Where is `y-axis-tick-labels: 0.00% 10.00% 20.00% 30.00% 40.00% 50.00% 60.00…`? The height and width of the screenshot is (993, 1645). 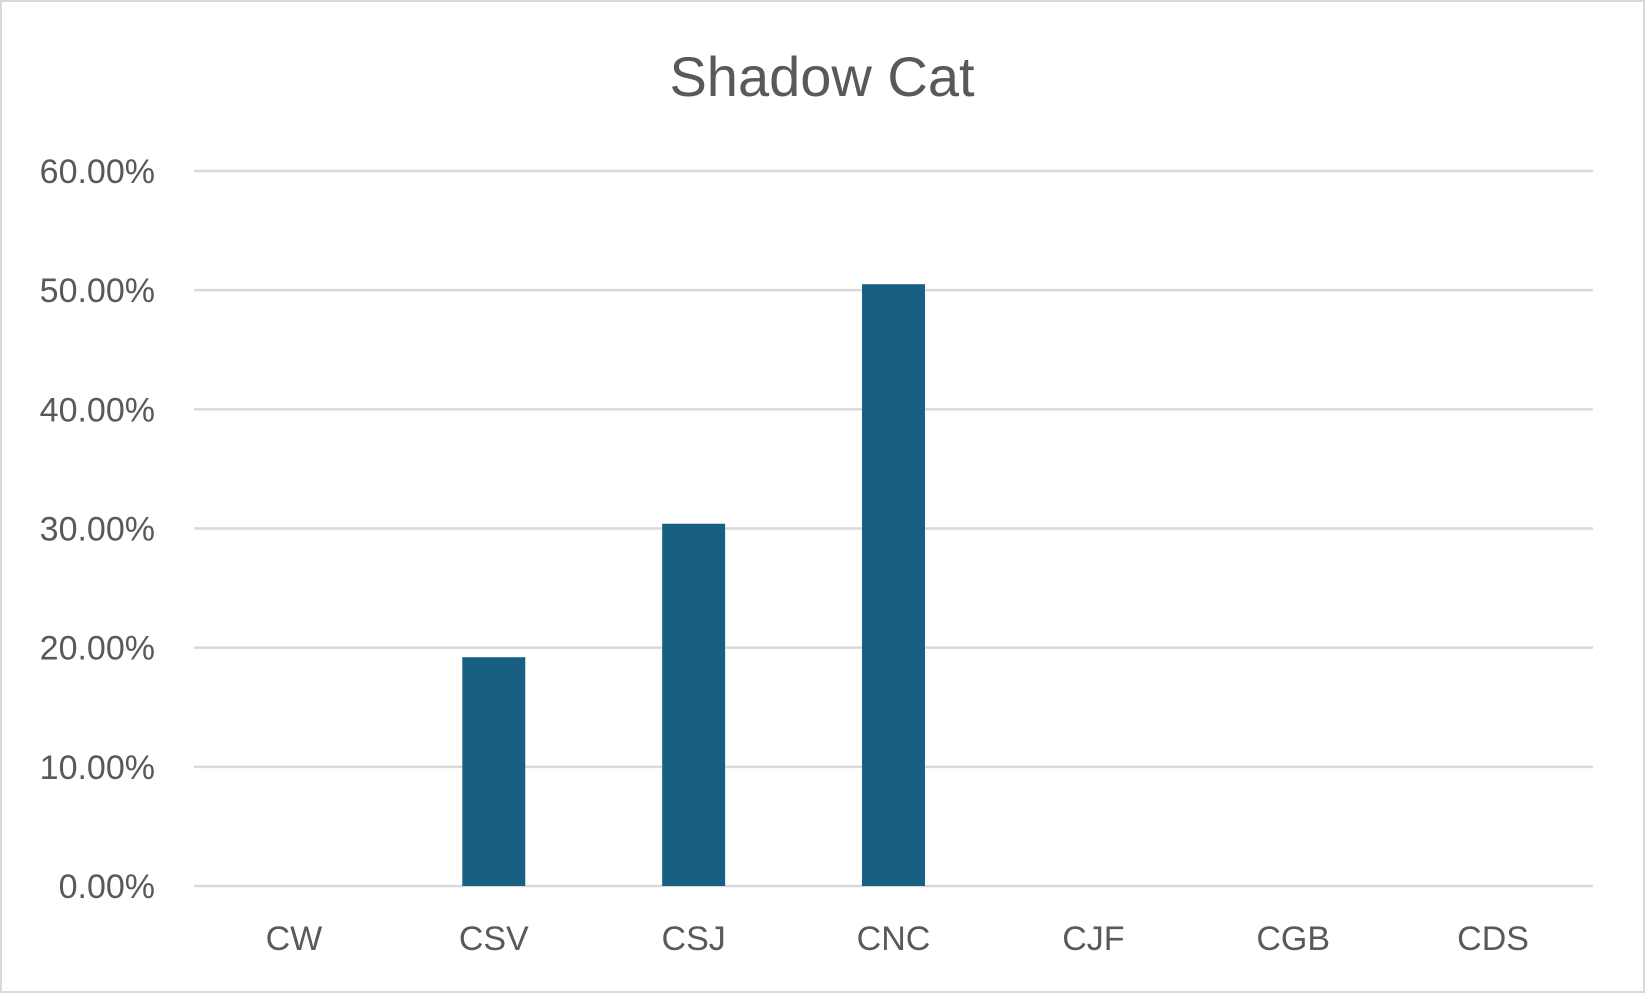 y-axis-tick-labels: 0.00% 10.00% 20.00% 30.00% 40.00% 50.00% 60.00… is located at coordinates (97, 529).